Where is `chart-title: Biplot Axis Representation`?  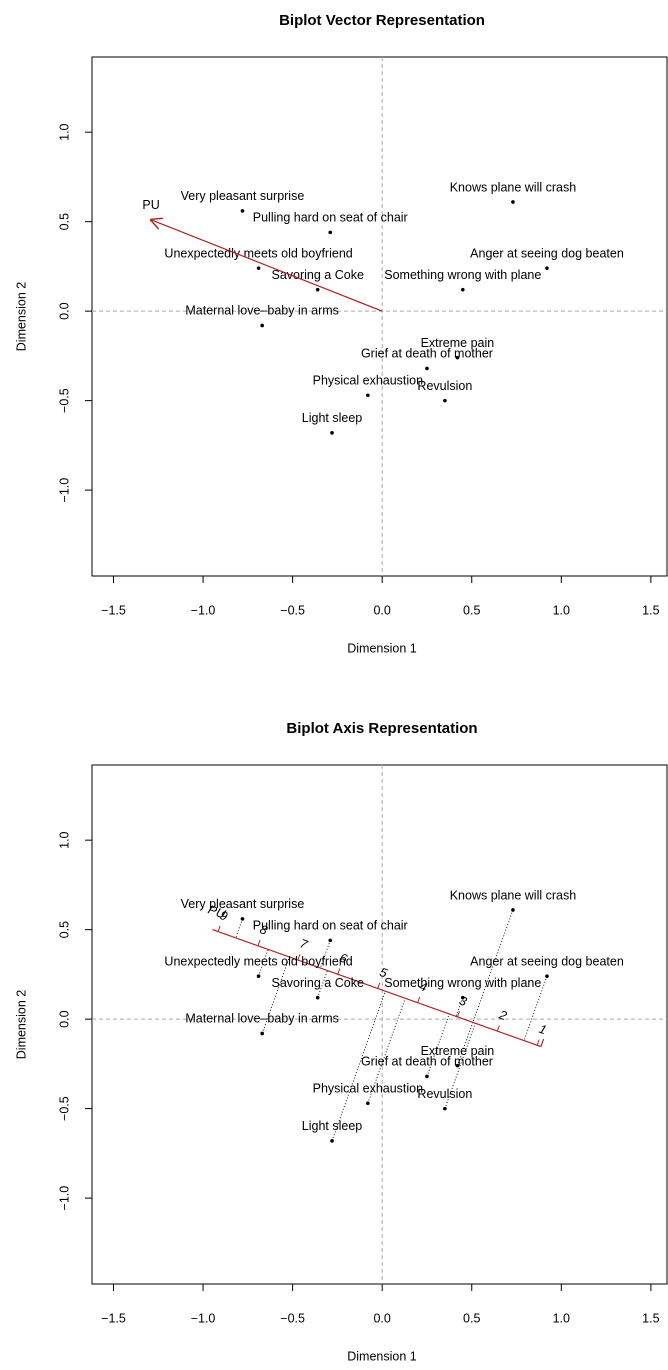
chart-title: Biplot Axis Representation is located at coordinates (381, 728).